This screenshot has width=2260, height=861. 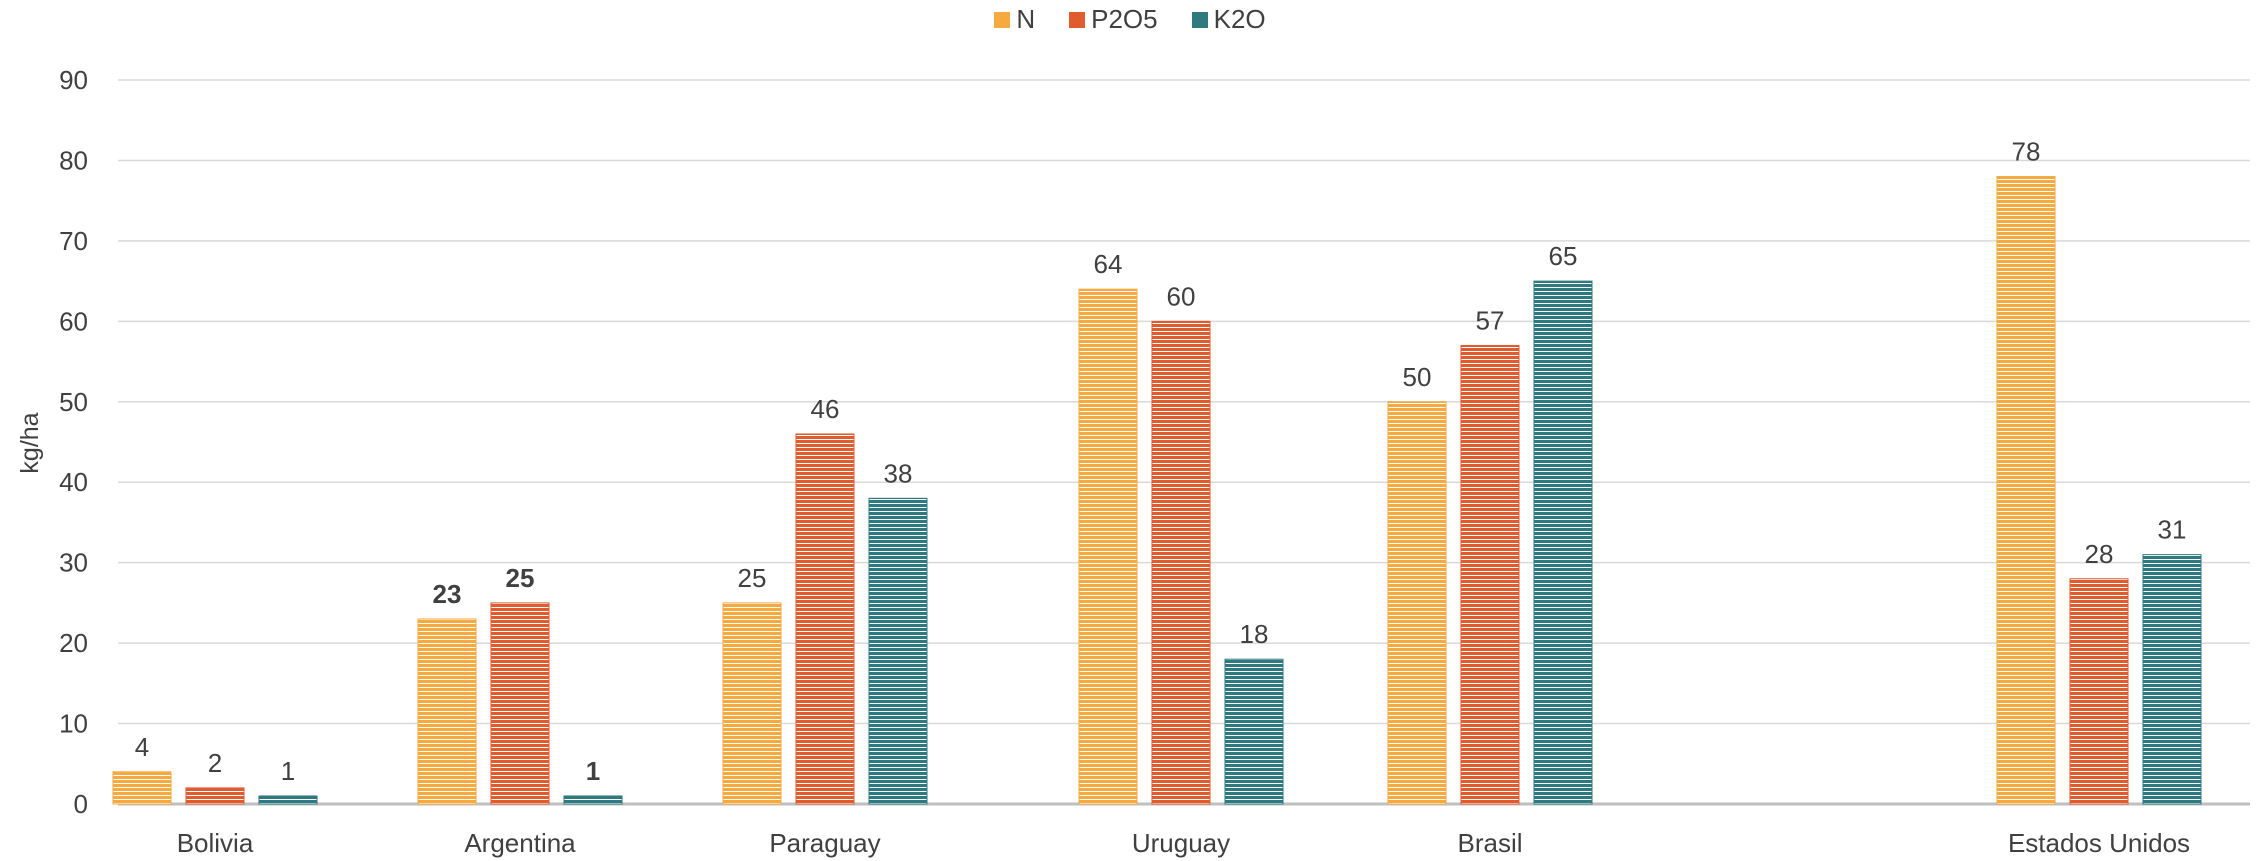 What do you see at coordinates (520, 843) in the screenshot?
I see `x-tick-label: Argentina` at bounding box center [520, 843].